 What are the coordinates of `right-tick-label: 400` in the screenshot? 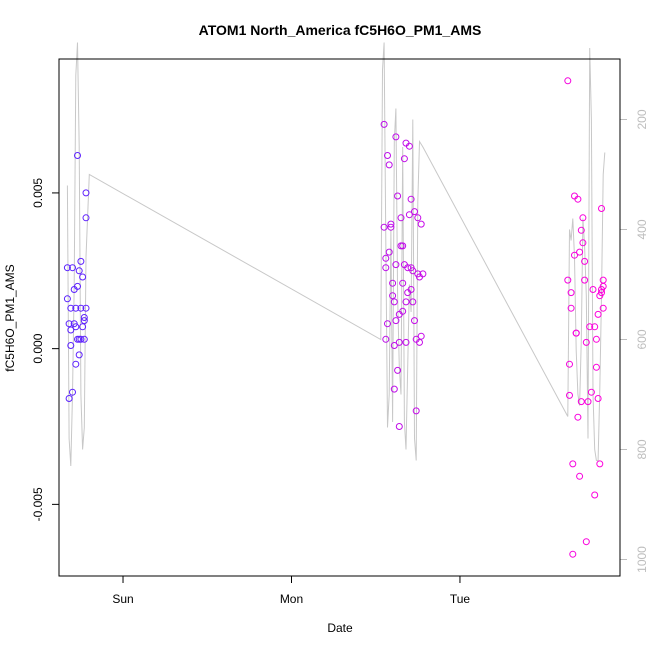 It's located at (642, 229).